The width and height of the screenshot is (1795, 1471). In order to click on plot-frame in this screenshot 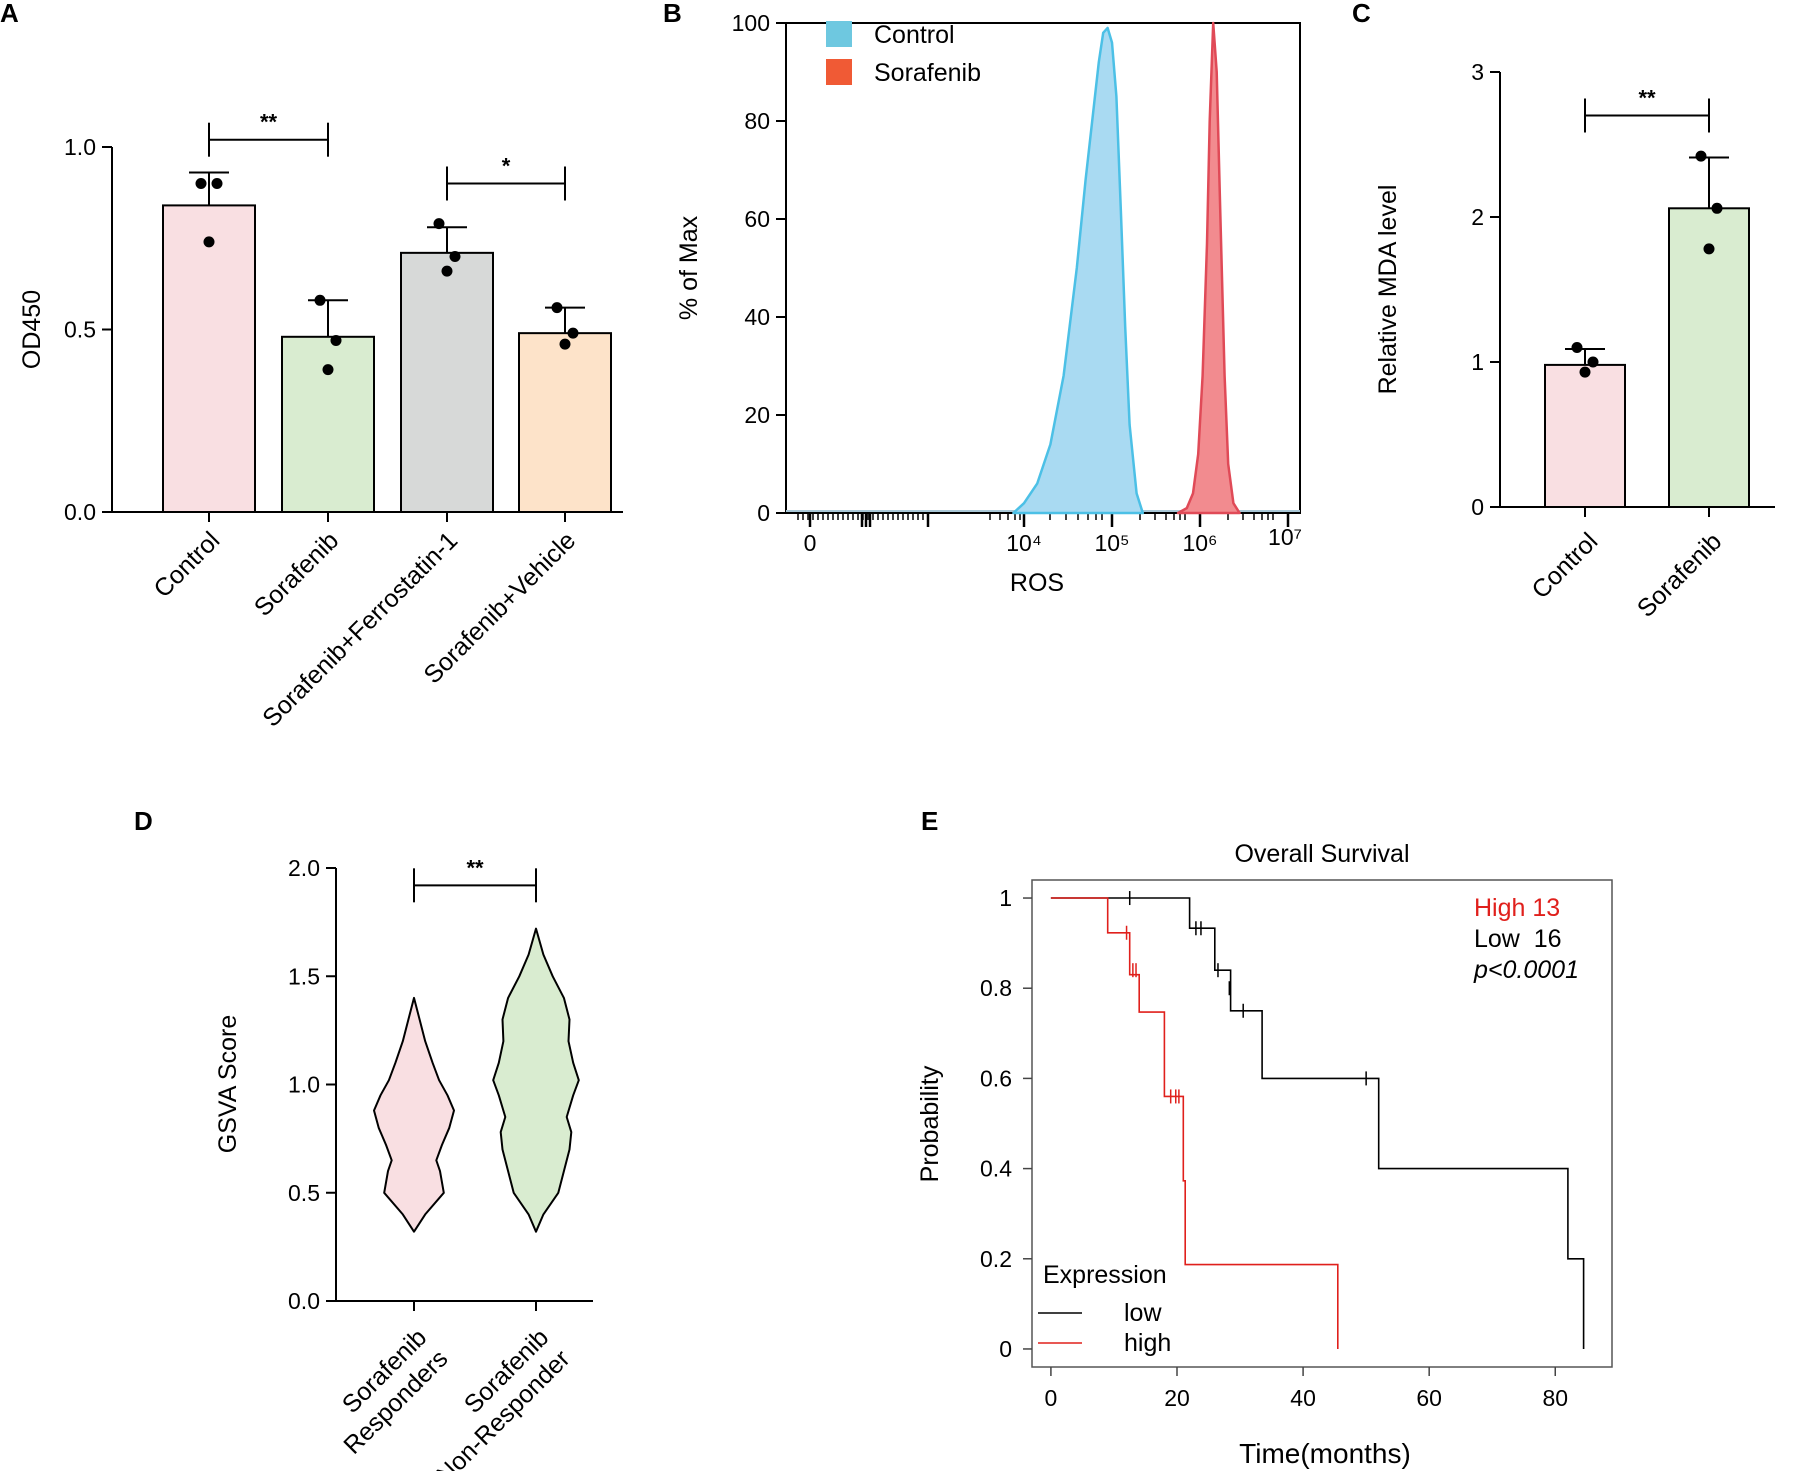, I will do `click(1322, 1123)`.